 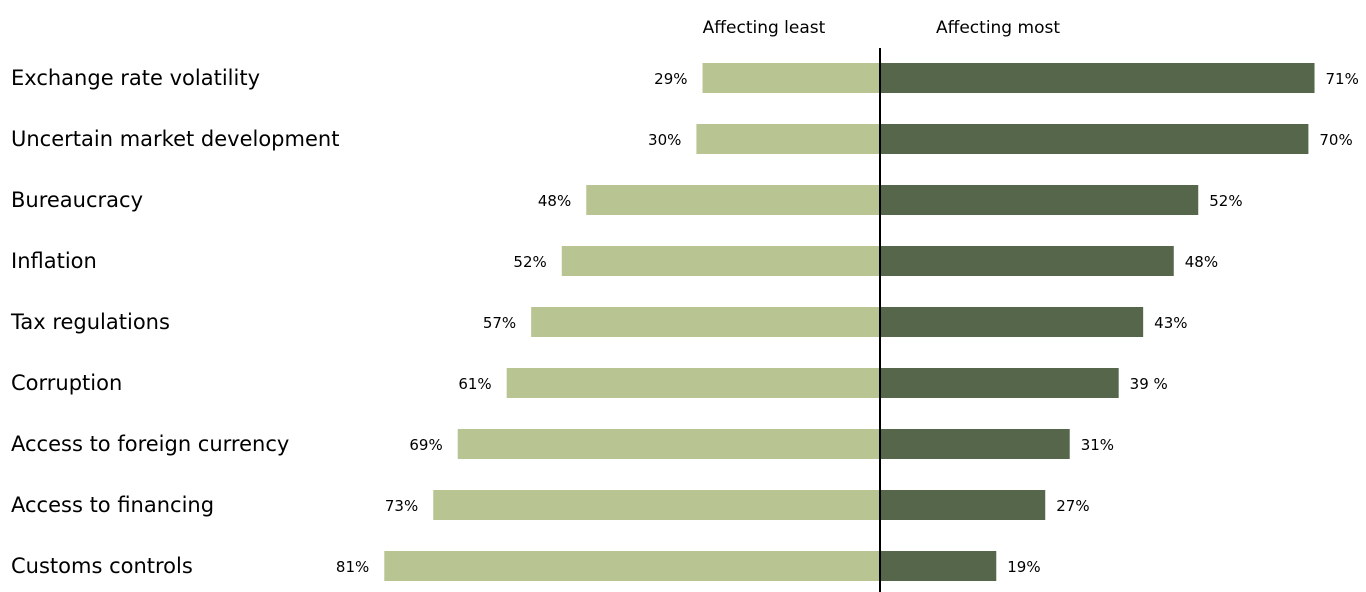 What do you see at coordinates (664, 140) in the screenshot?
I see `value-label-affecting-least: 30%` at bounding box center [664, 140].